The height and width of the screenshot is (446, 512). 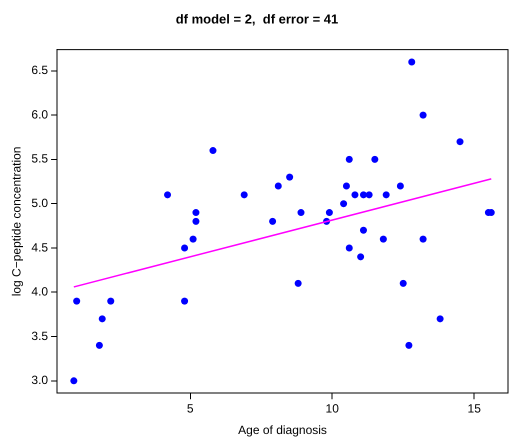 I want to click on y-tick-label: 5.5, so click(x=39, y=159).